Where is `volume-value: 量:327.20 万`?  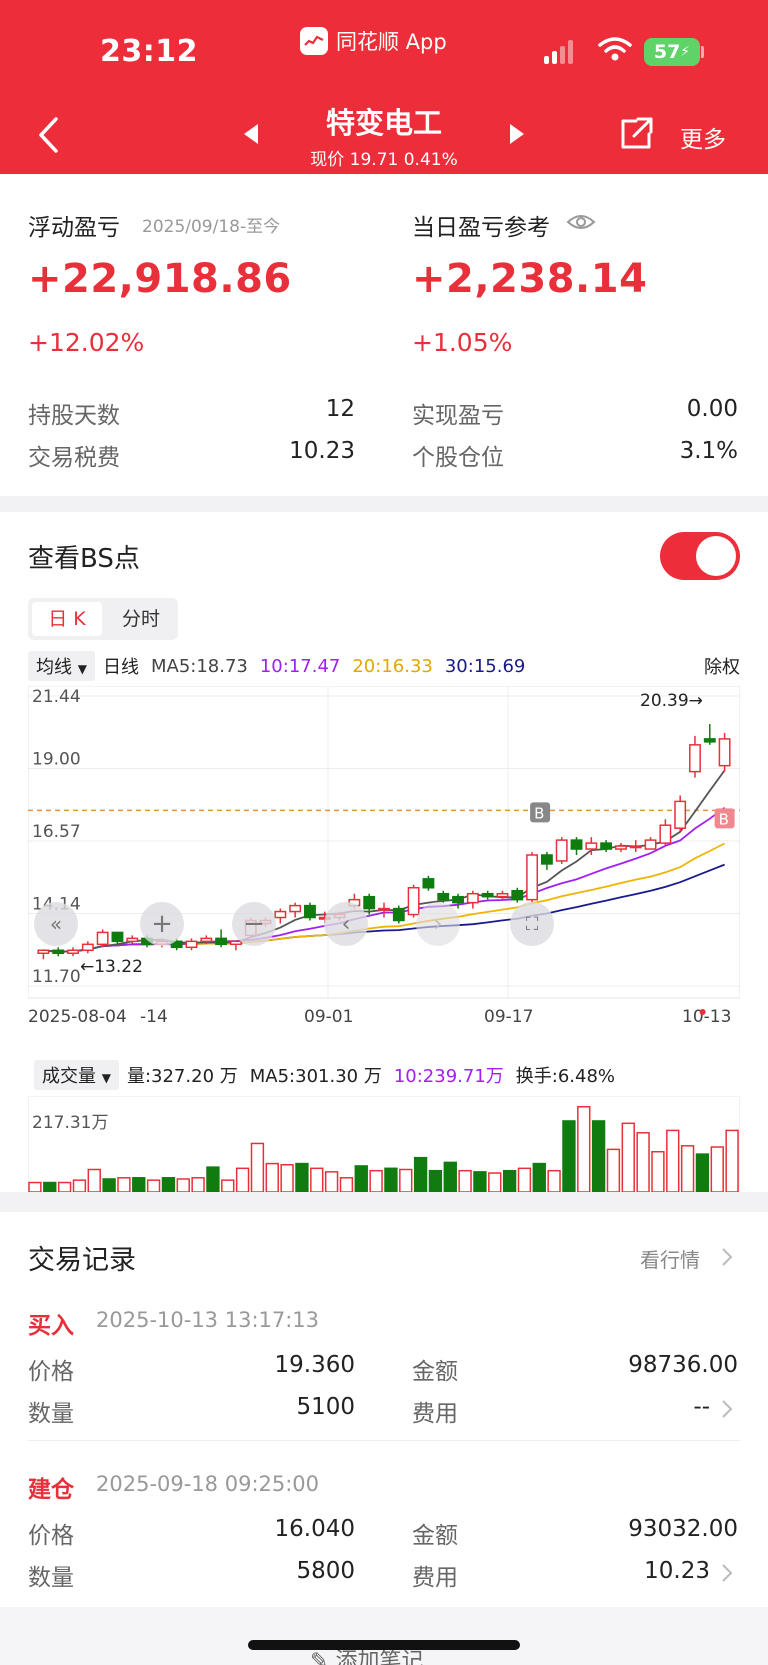
volume-value: 量:327.20 万 is located at coordinates (182, 1076).